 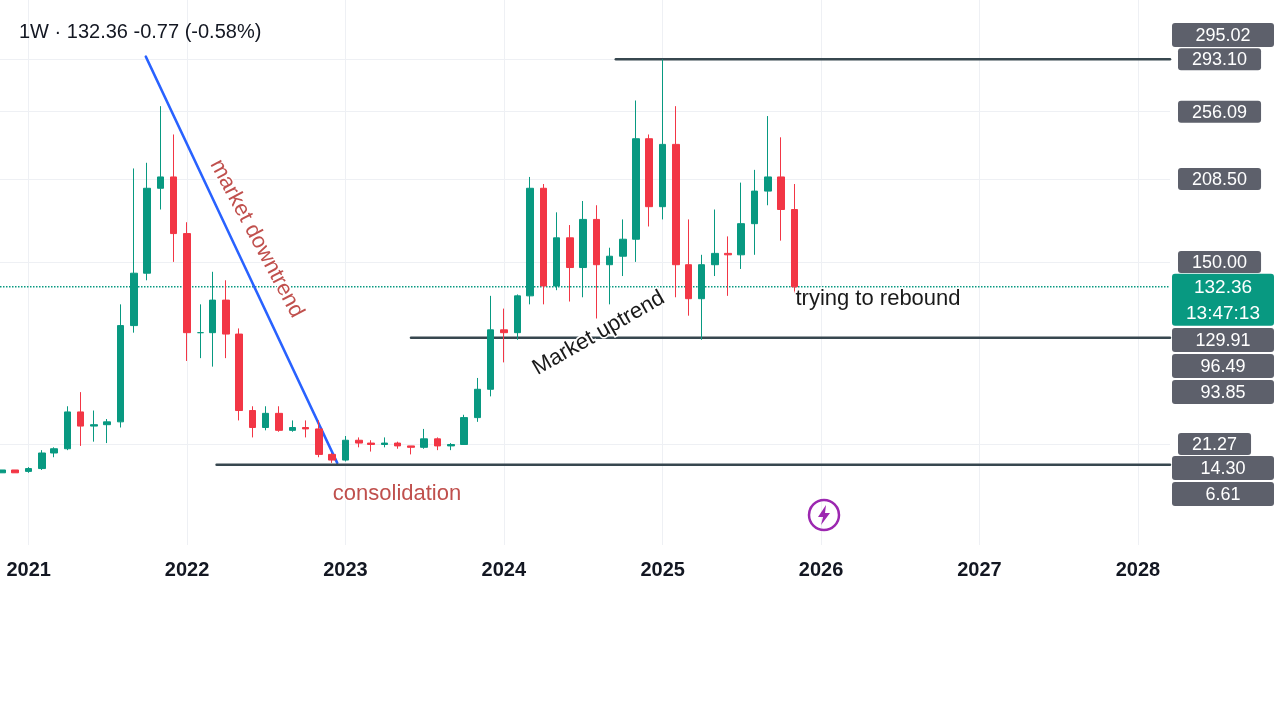 What do you see at coordinates (1223, 494) in the screenshot?
I see `text: 6.61` at bounding box center [1223, 494].